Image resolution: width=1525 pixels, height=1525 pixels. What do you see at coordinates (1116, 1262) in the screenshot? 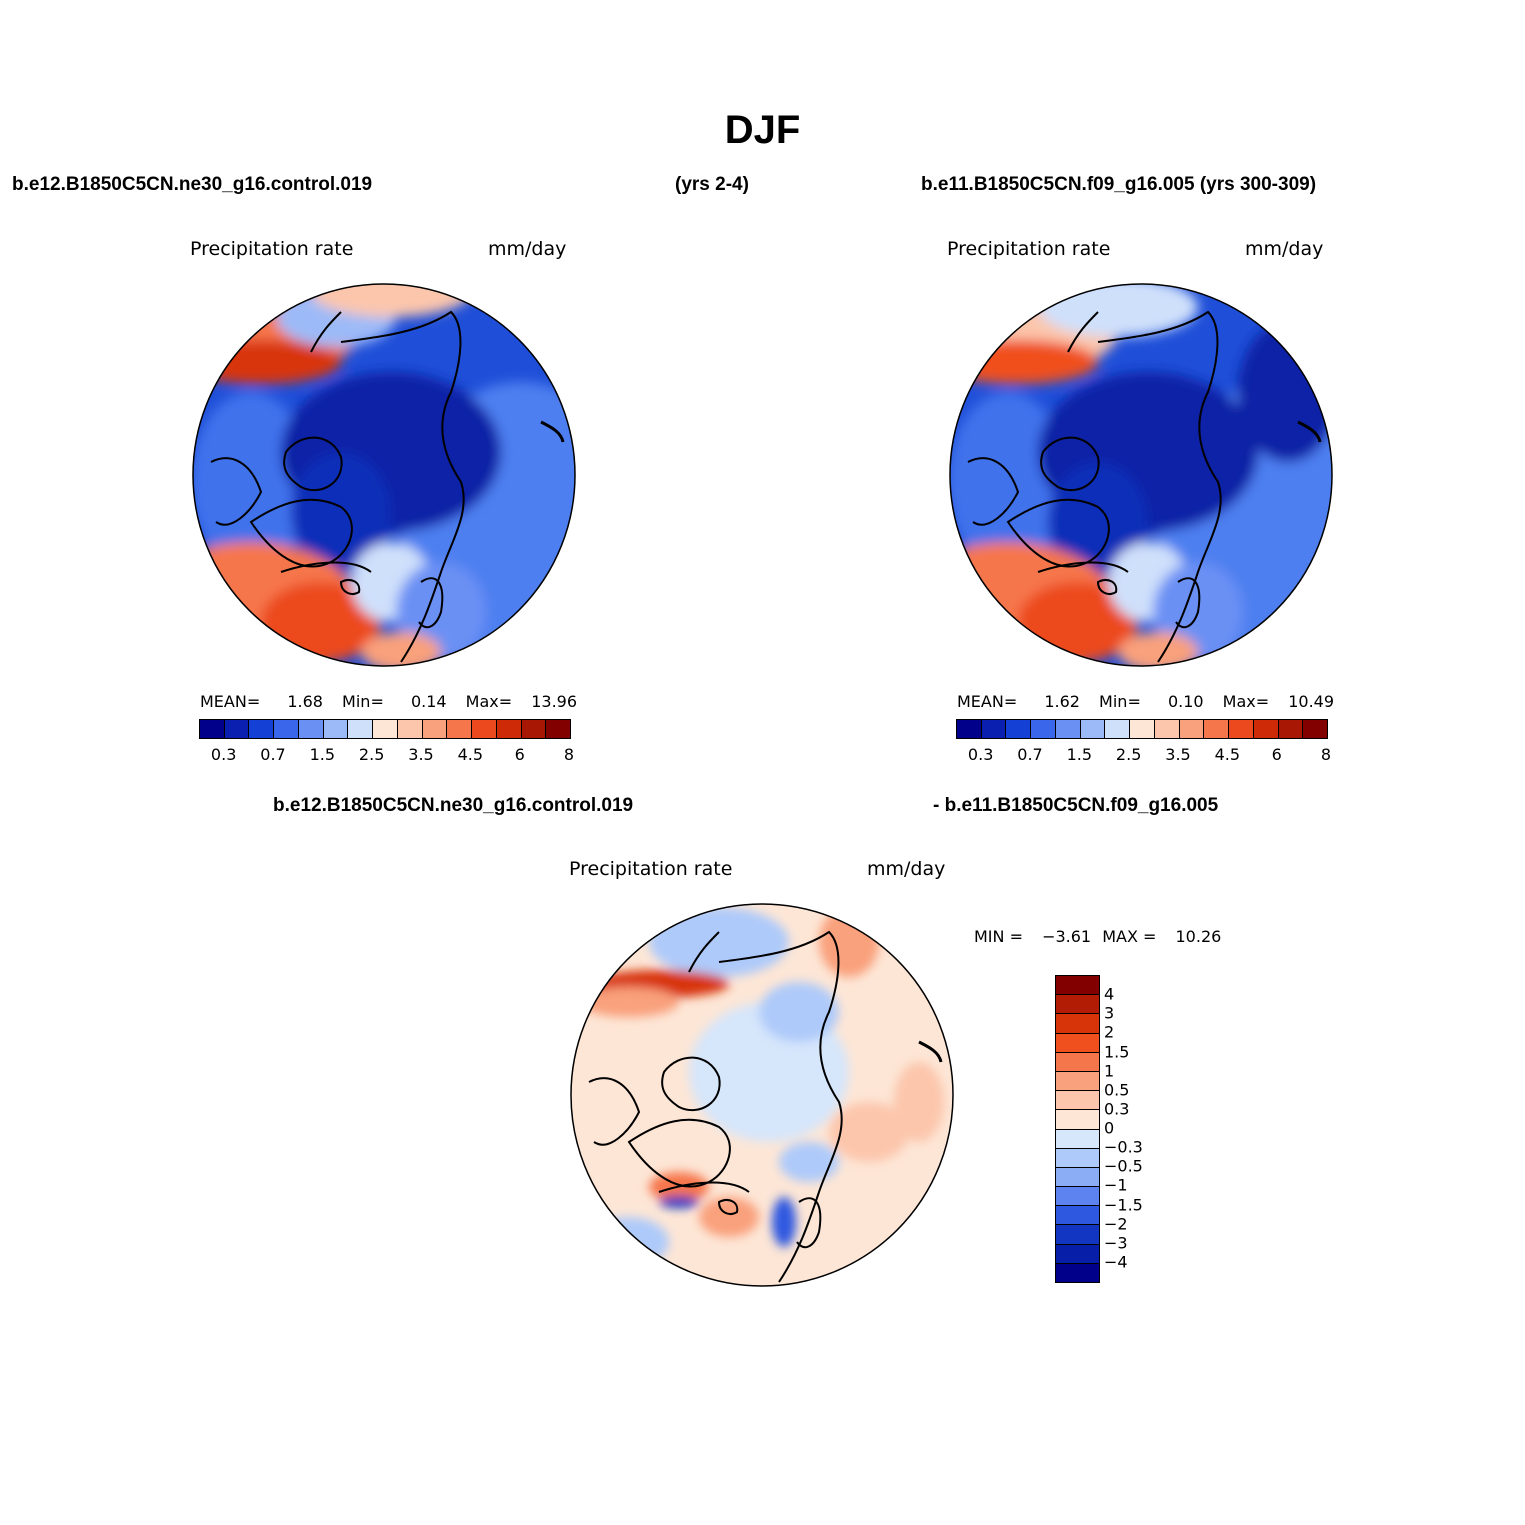
I see `colorbar-tick-label: −4` at bounding box center [1116, 1262].